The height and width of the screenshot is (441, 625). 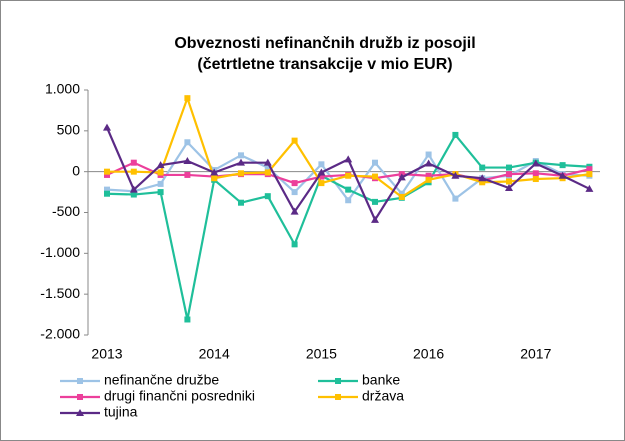 I want to click on legend-label: nefinančne družbe, so click(x=161, y=380).